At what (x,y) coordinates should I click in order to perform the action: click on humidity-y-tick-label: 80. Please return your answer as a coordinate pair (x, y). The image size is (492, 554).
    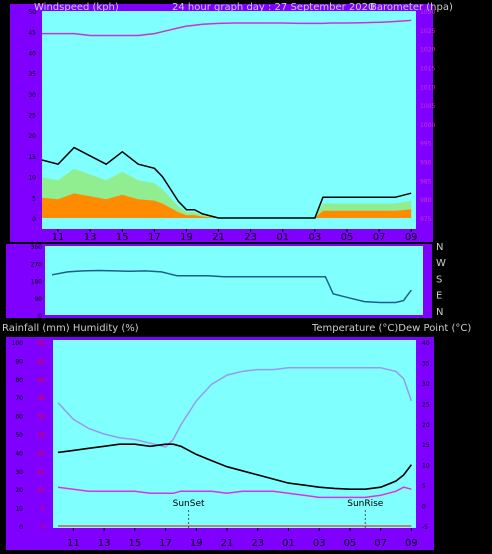
    Looking at the image, I should click on (19, 380).